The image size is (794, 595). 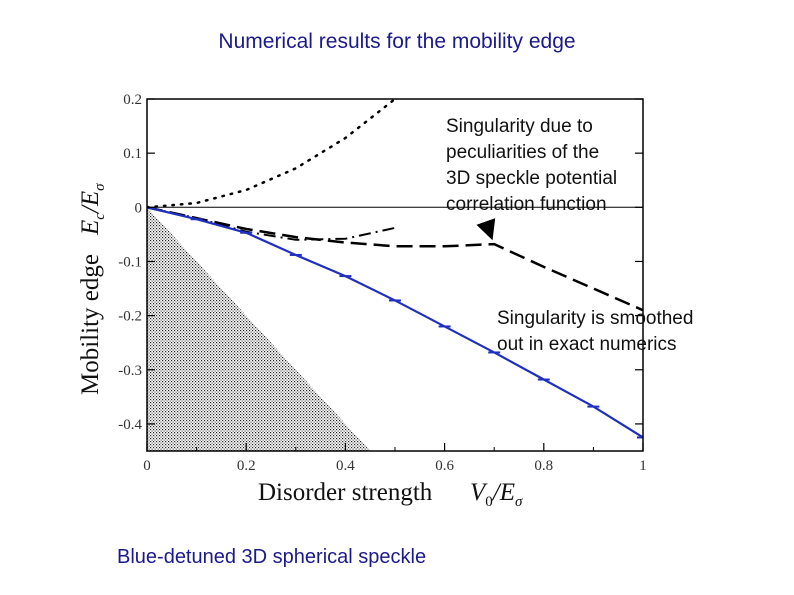 What do you see at coordinates (345, 492) in the screenshot?
I see `x-axis-label: Disorder strength` at bounding box center [345, 492].